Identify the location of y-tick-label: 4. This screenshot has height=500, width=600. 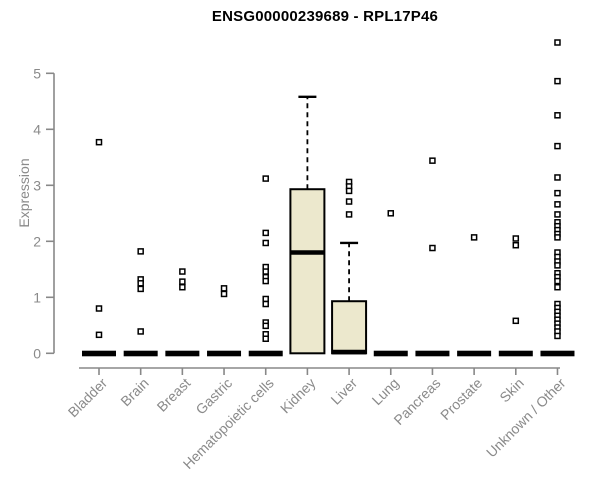
(37, 129).